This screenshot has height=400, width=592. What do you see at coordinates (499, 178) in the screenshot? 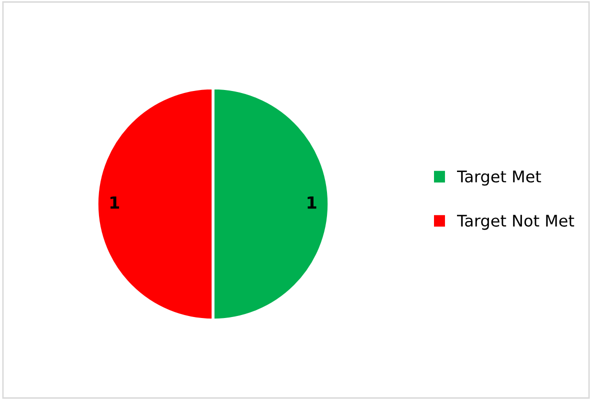
I see `legend-label: Target Met` at bounding box center [499, 178].